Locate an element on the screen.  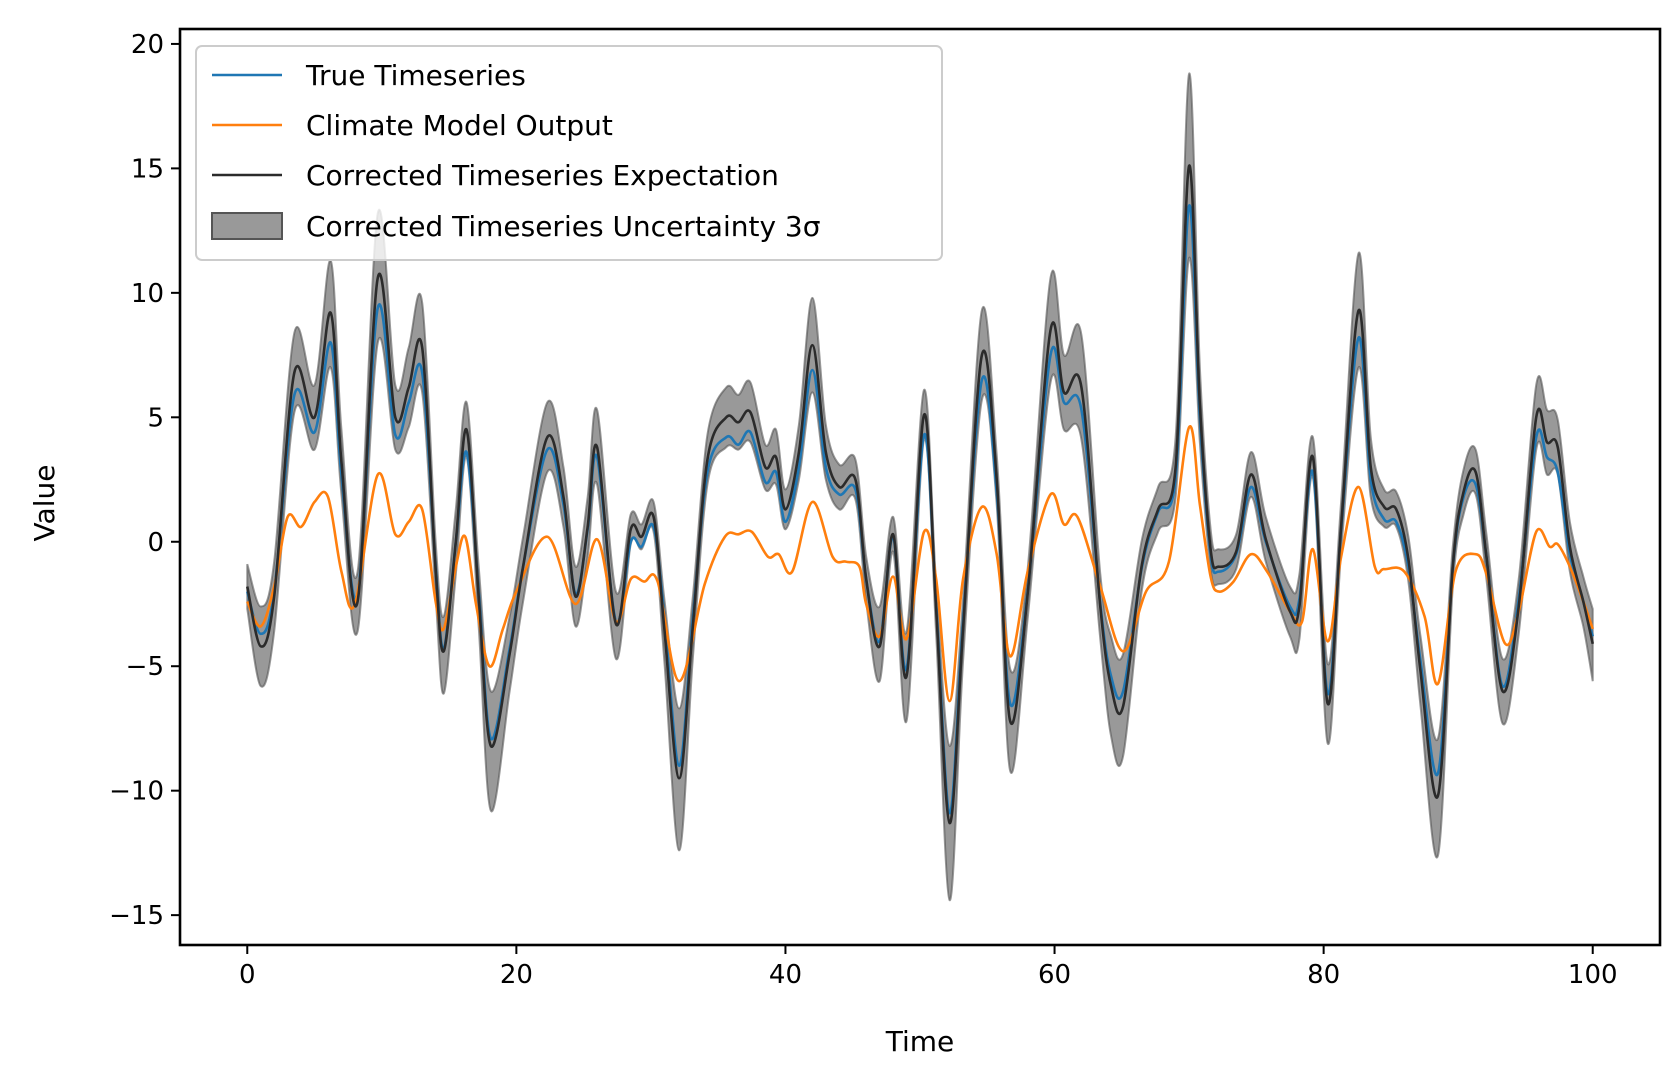
y-tick-label: −15 is located at coordinates (136, 916).